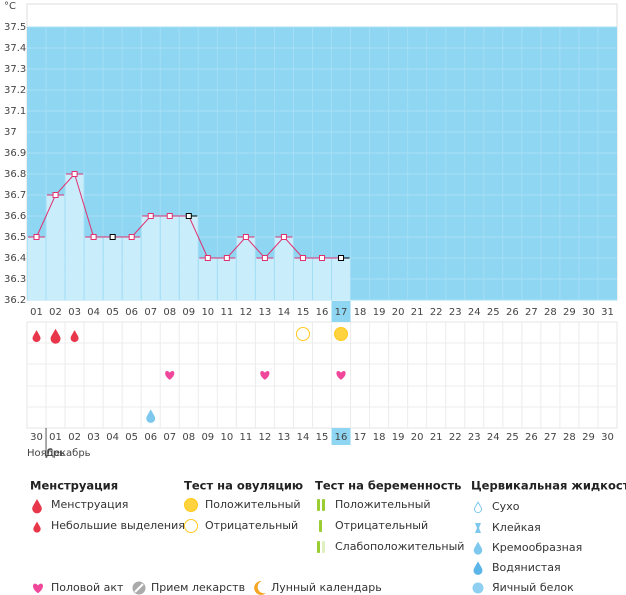  I want to click on cycle-day-label: 15, so click(322, 437).